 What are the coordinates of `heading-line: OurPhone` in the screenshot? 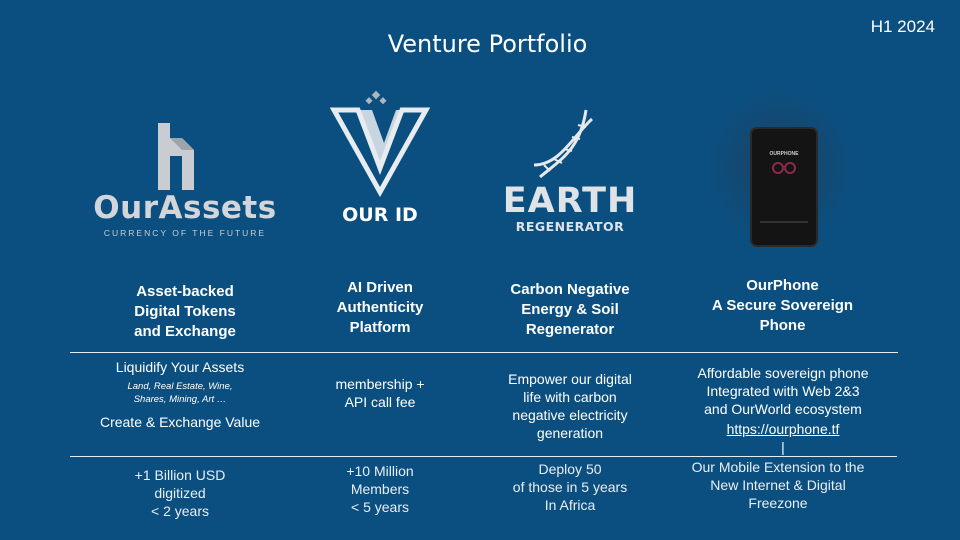 It's located at (782, 285).